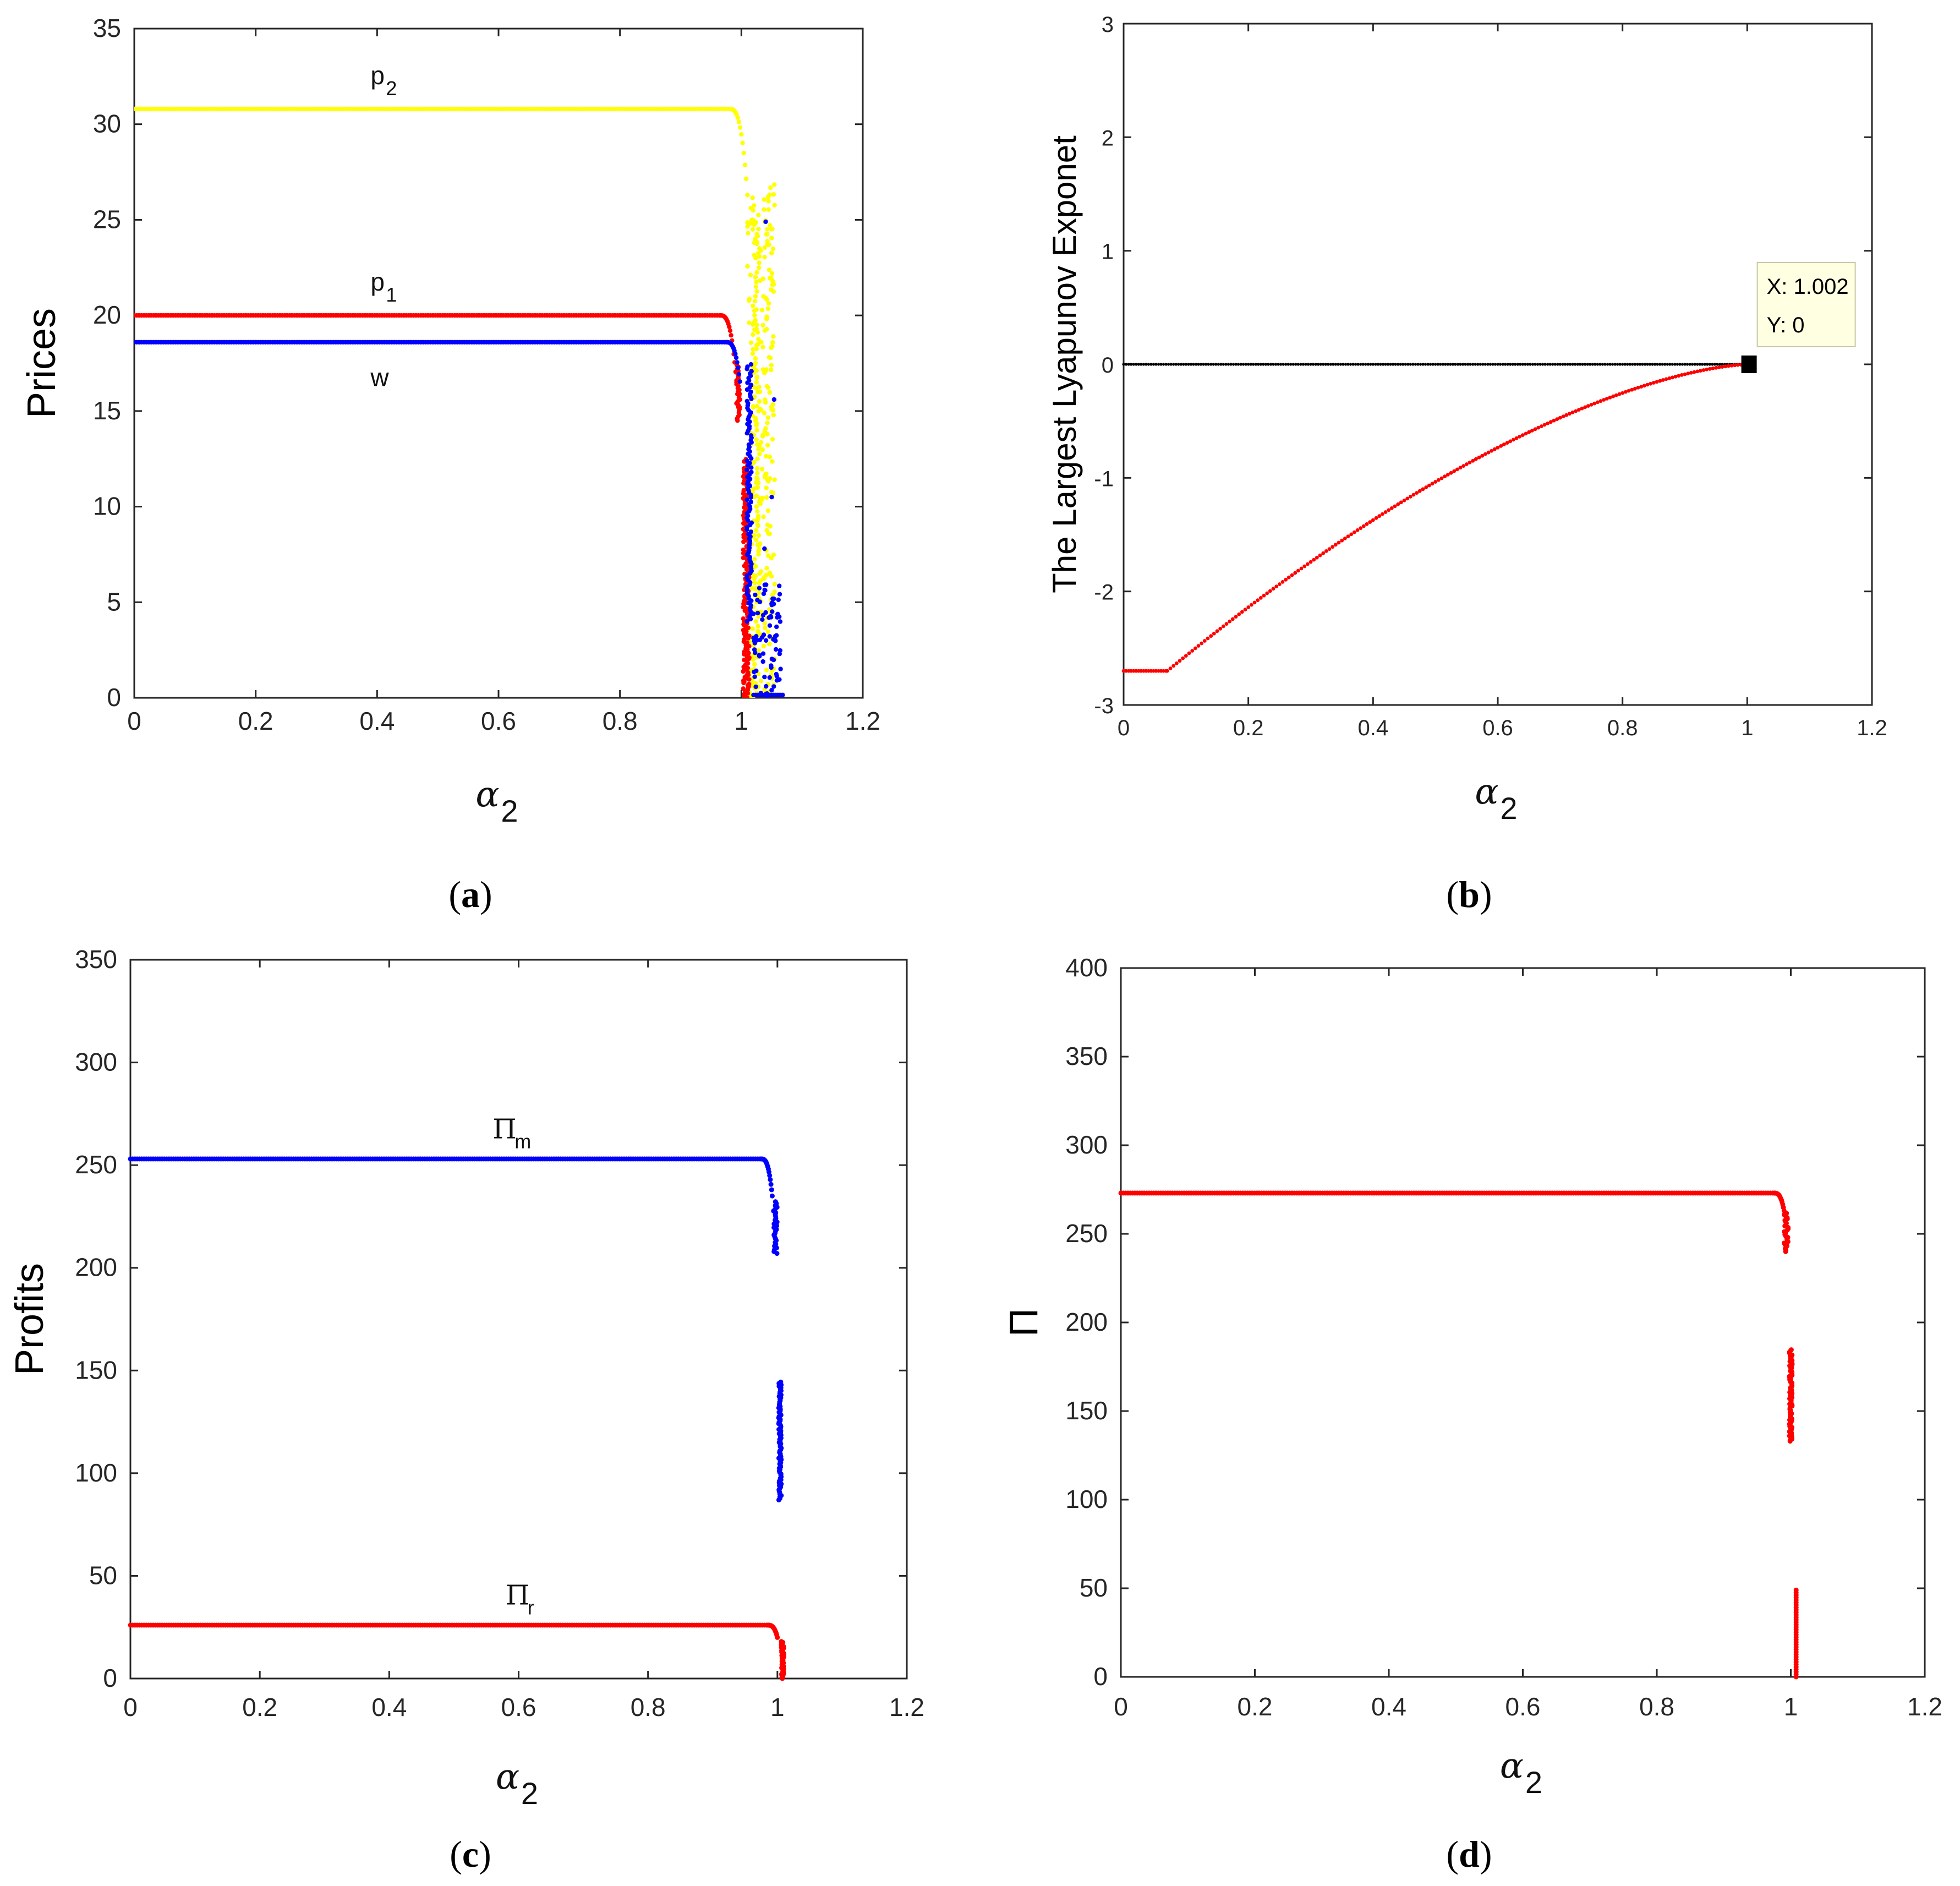 The height and width of the screenshot is (1886, 1960). What do you see at coordinates (96, 1472) in the screenshot?
I see `y-tick-label: 100` at bounding box center [96, 1472].